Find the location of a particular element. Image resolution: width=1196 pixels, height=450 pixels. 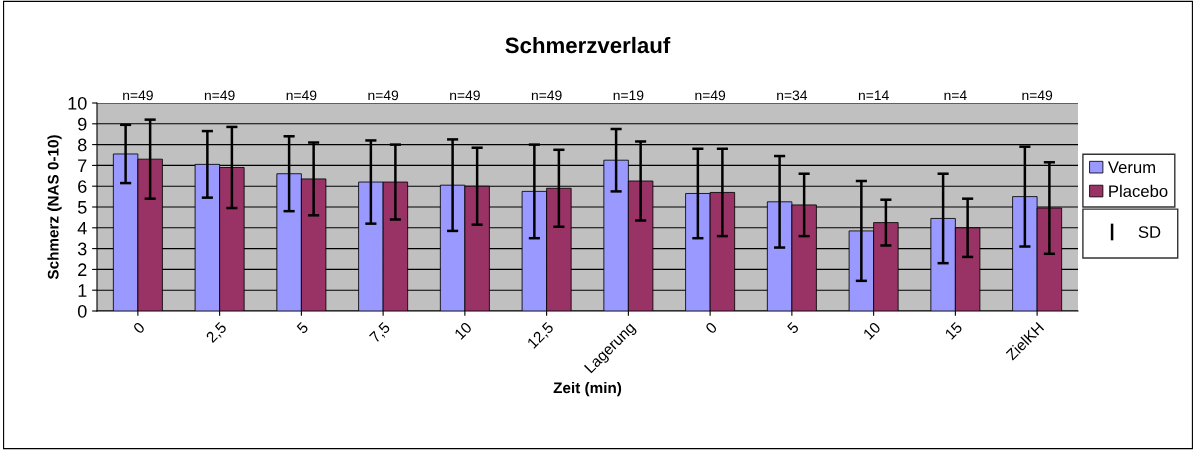

legend-label: Placebo is located at coordinates (1138, 191).